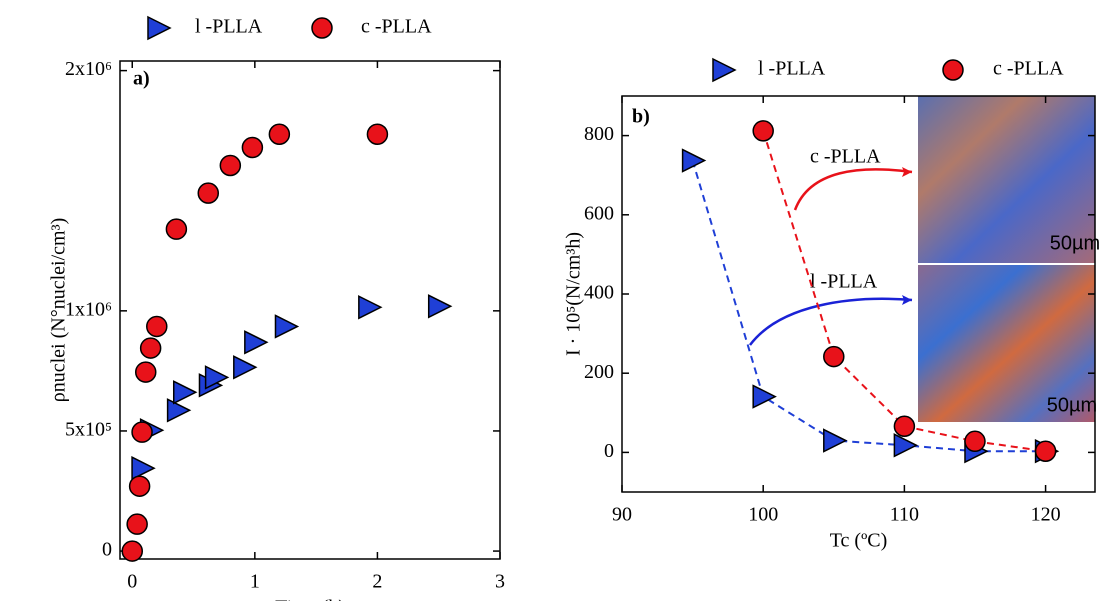 The height and width of the screenshot is (601, 1108). Describe the element at coordinates (255, 582) in the screenshot. I see `x-tick-label: 1` at that location.